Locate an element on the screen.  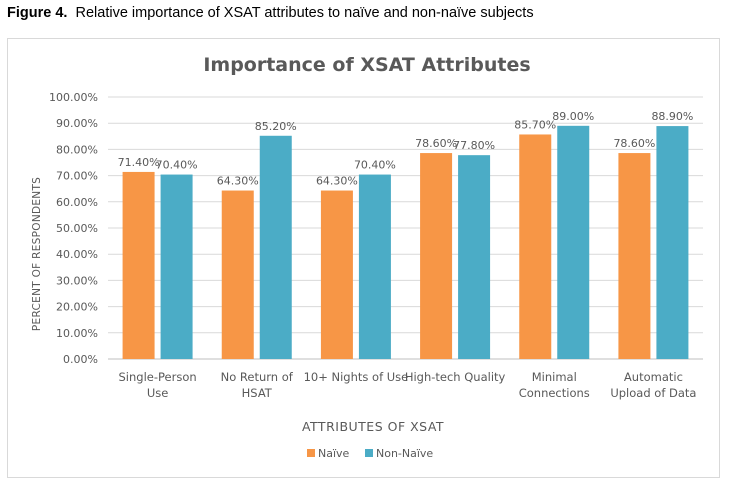
legend-label: Naïve is located at coordinates (334, 453).